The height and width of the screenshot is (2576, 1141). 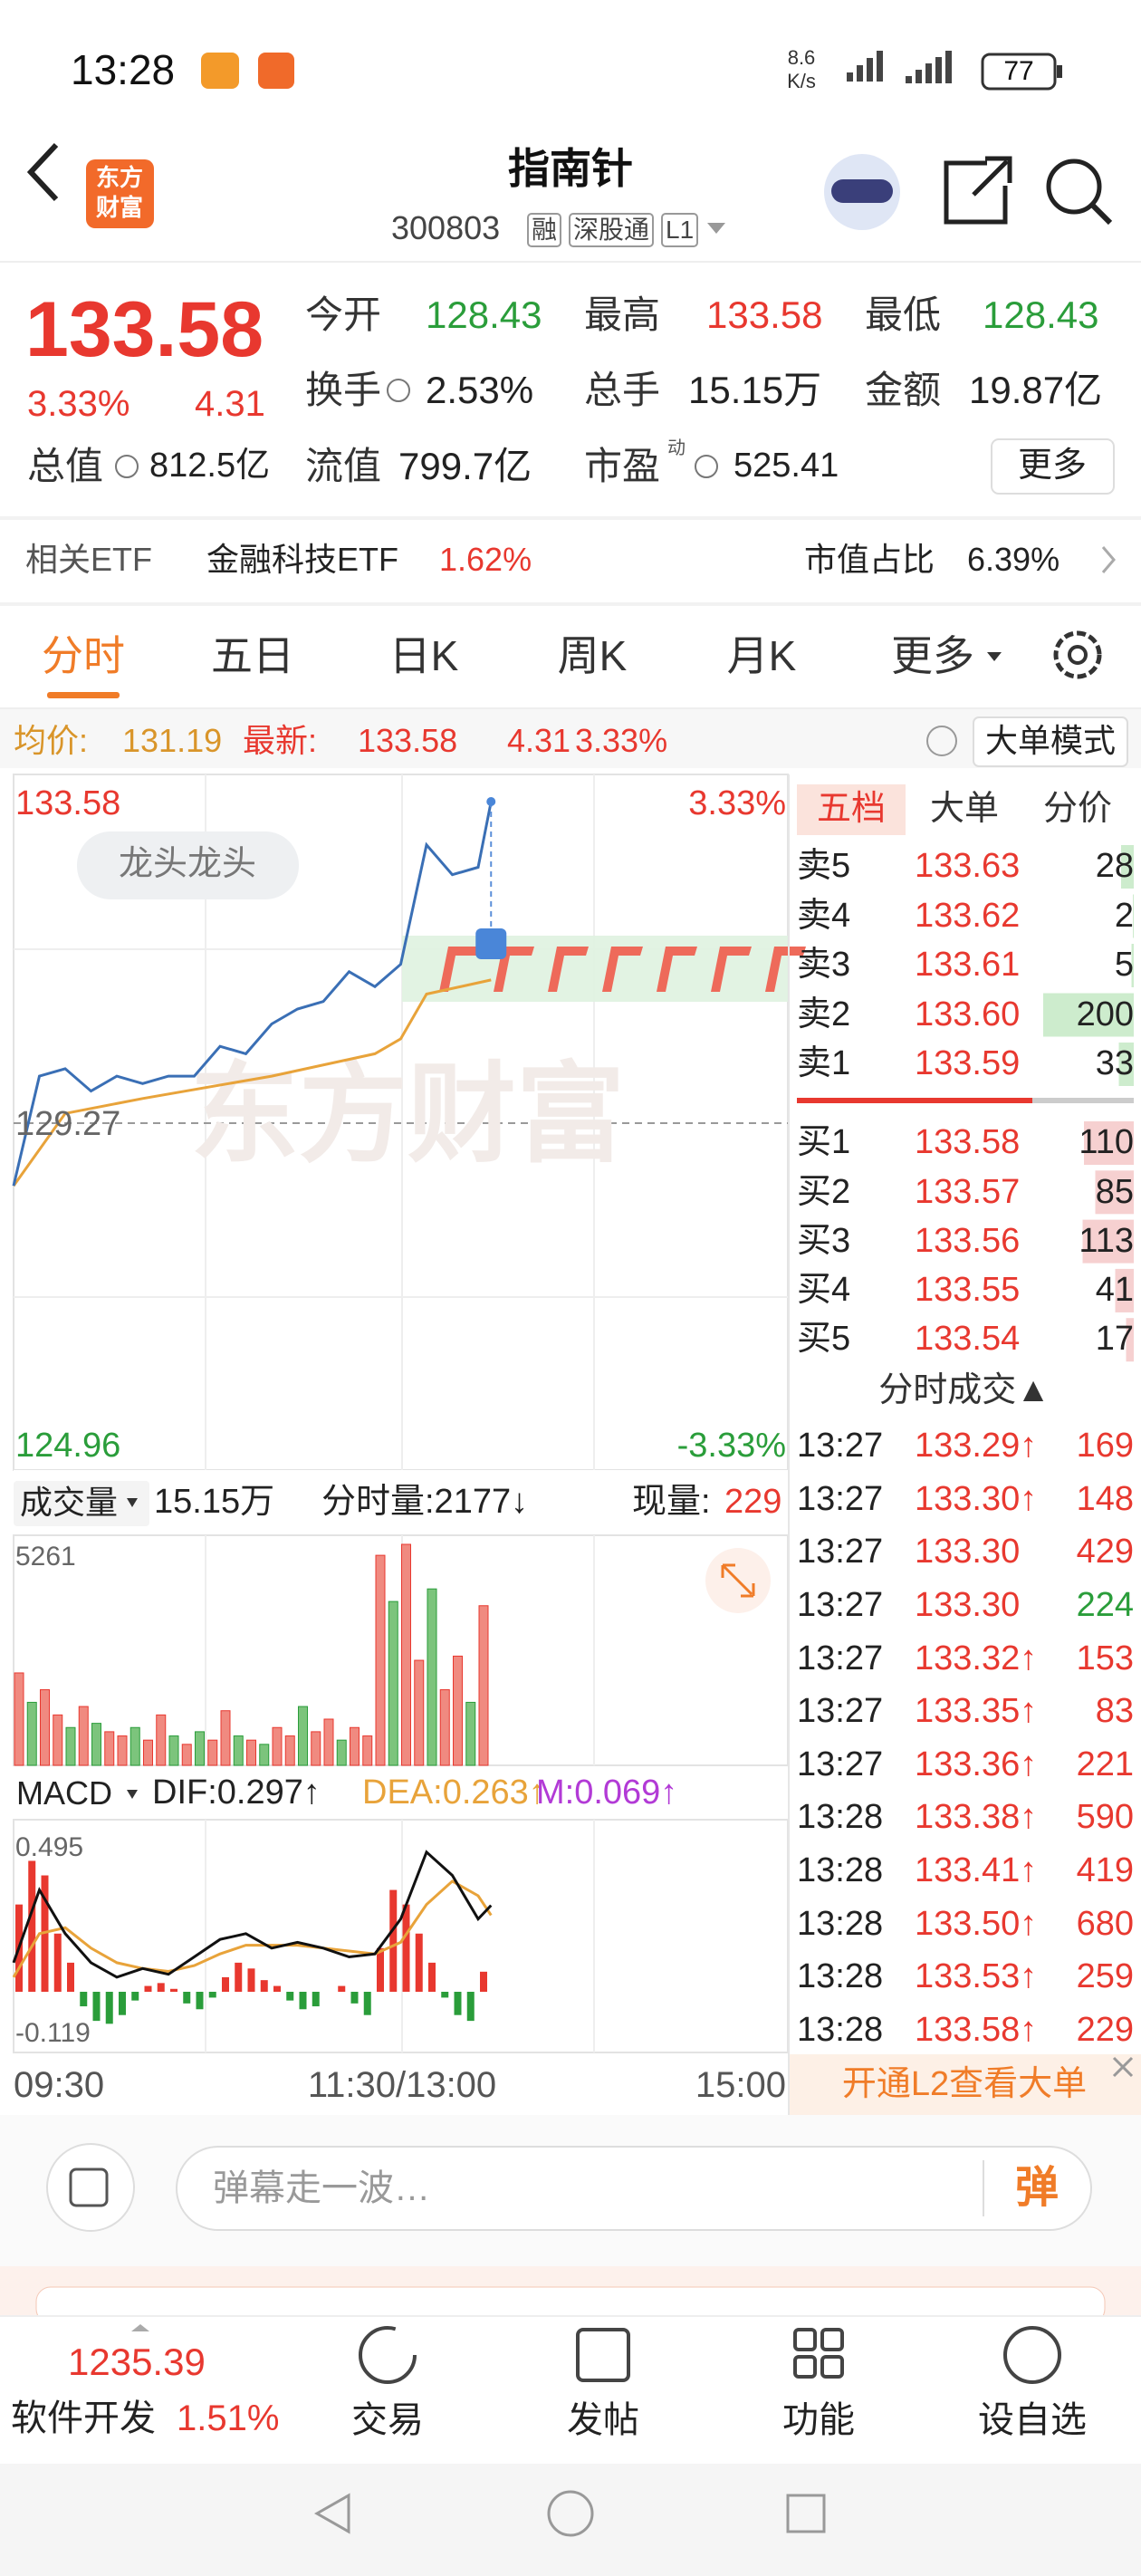 I want to click on expand-icon, so click(x=738, y=1580).